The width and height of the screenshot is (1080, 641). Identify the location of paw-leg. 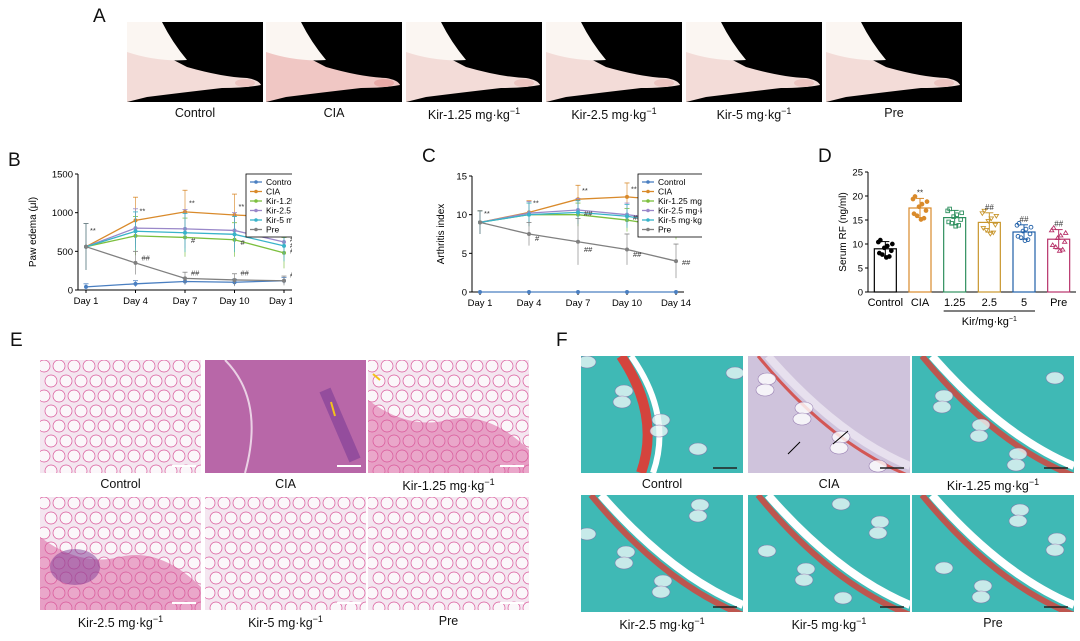
(893, 67).